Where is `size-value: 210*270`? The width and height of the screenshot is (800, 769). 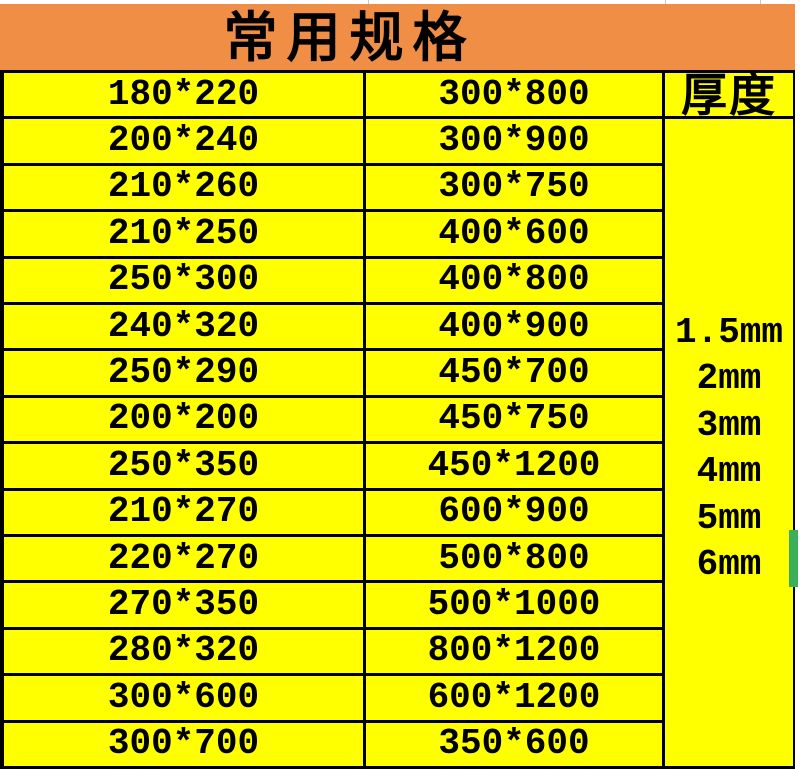 size-value: 210*270 is located at coordinates (183, 512).